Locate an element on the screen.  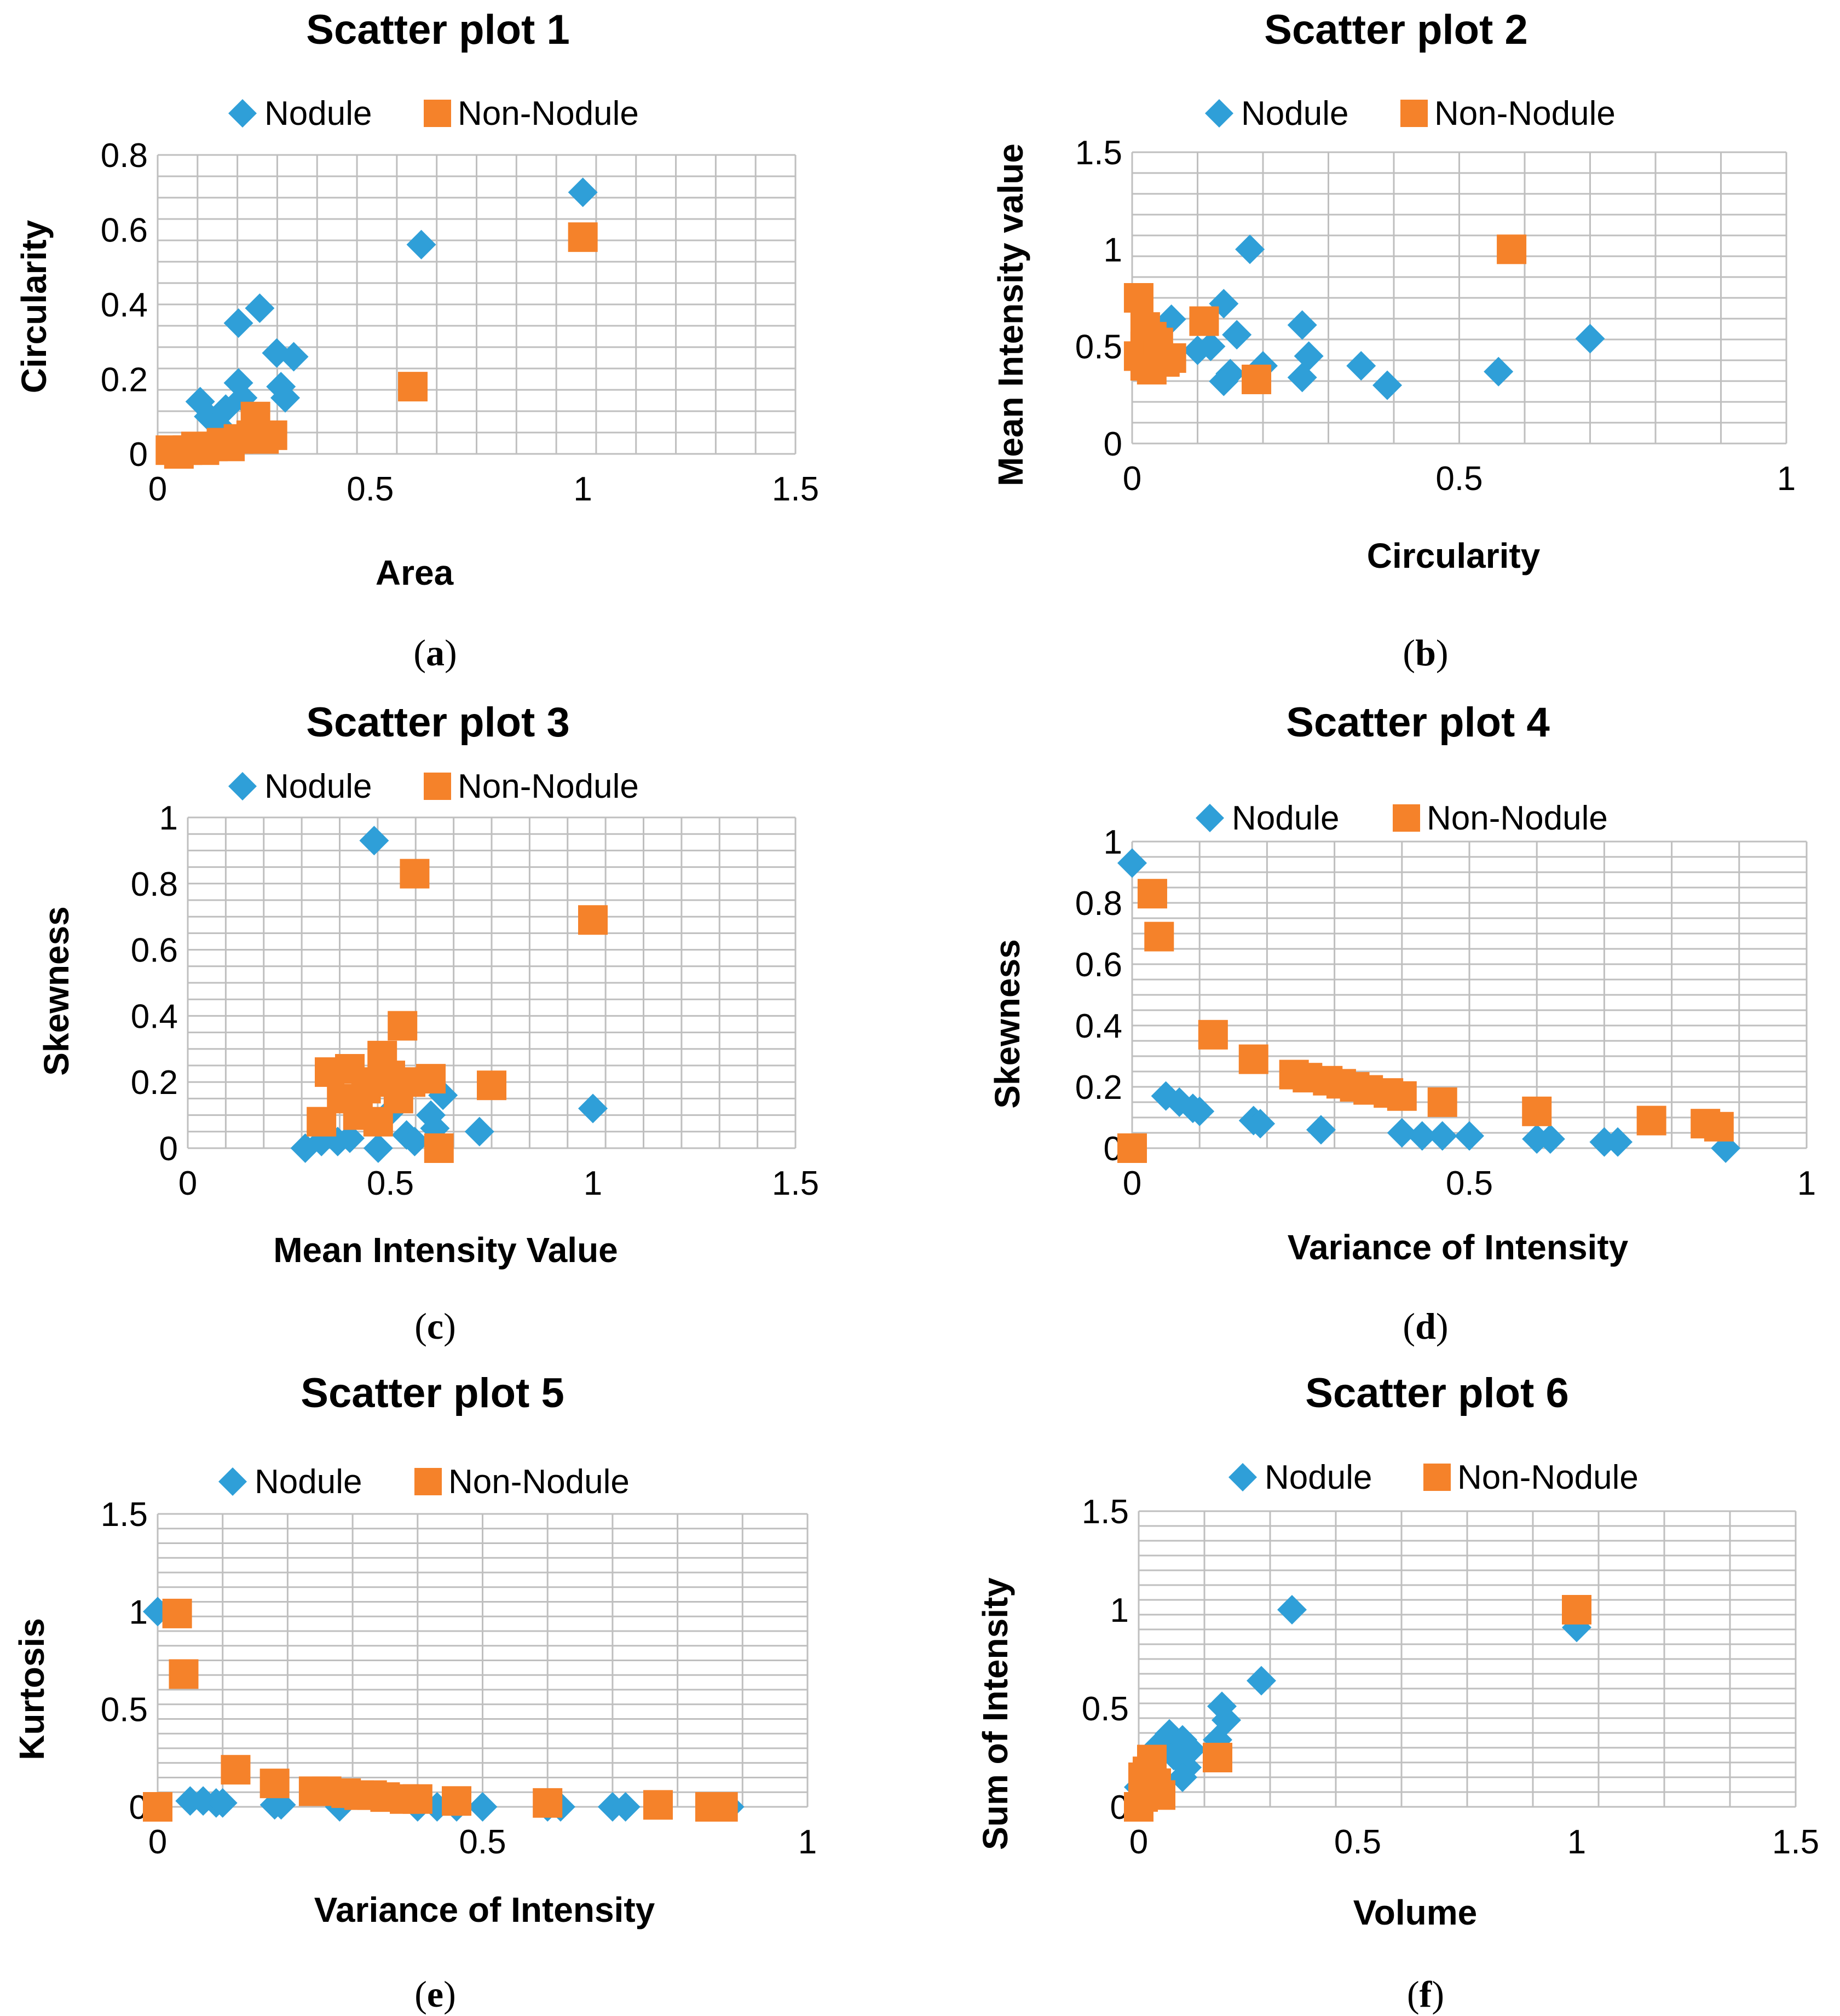
caption-a: (a) is located at coordinates (435, 652).